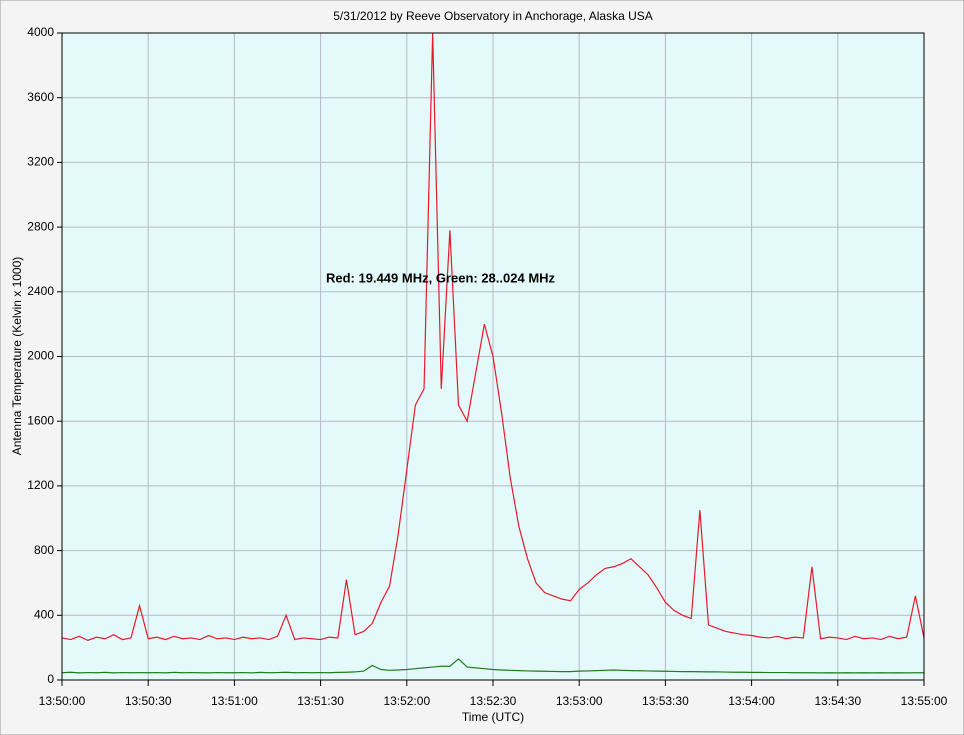 This screenshot has width=964, height=735. I want to click on x-tick-label: 13:51:30, so click(320, 701).